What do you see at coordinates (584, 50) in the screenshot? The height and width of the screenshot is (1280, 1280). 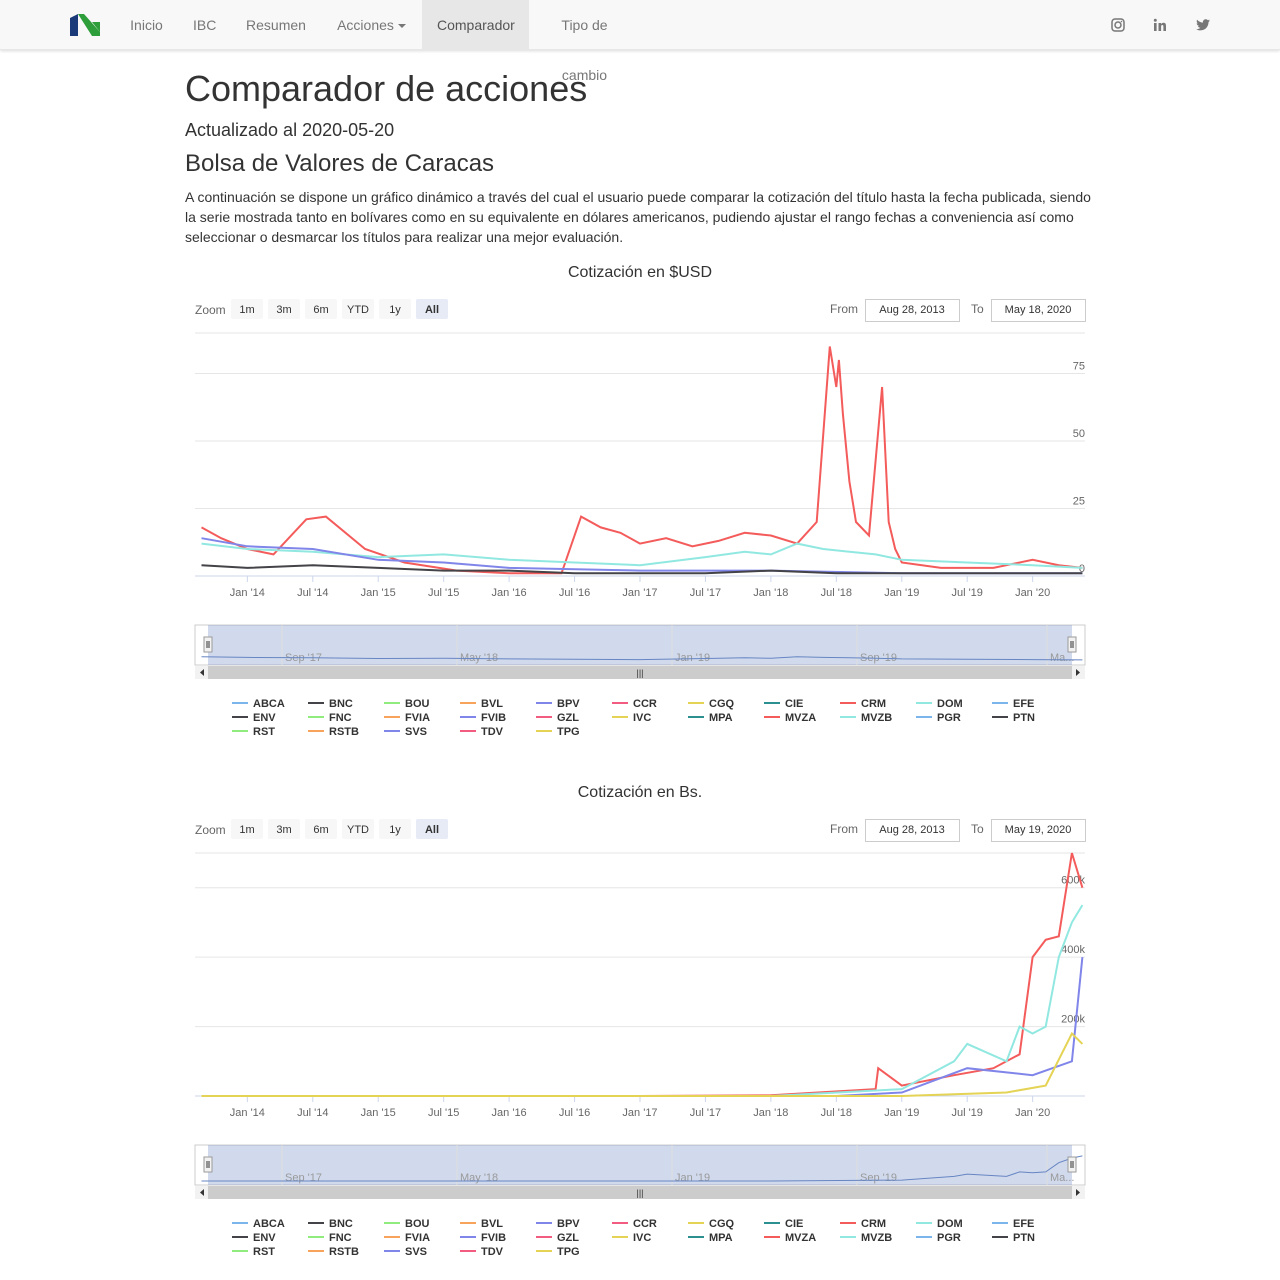 I see `nav-tipo-de-cambio: Tipo de cambio` at bounding box center [584, 50].